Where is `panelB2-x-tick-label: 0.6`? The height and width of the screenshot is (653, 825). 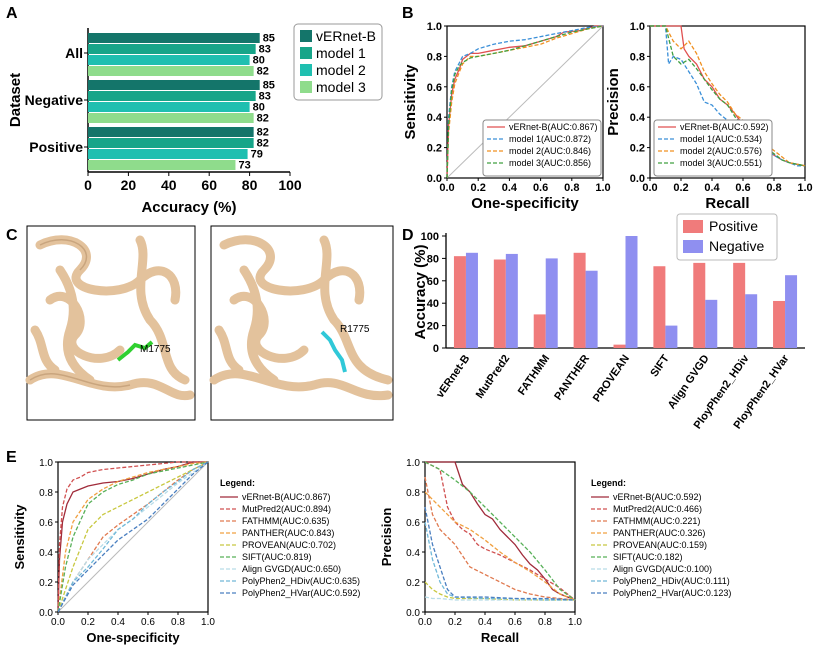 panelB2-x-tick-label: 0.6 is located at coordinates (742, 188).